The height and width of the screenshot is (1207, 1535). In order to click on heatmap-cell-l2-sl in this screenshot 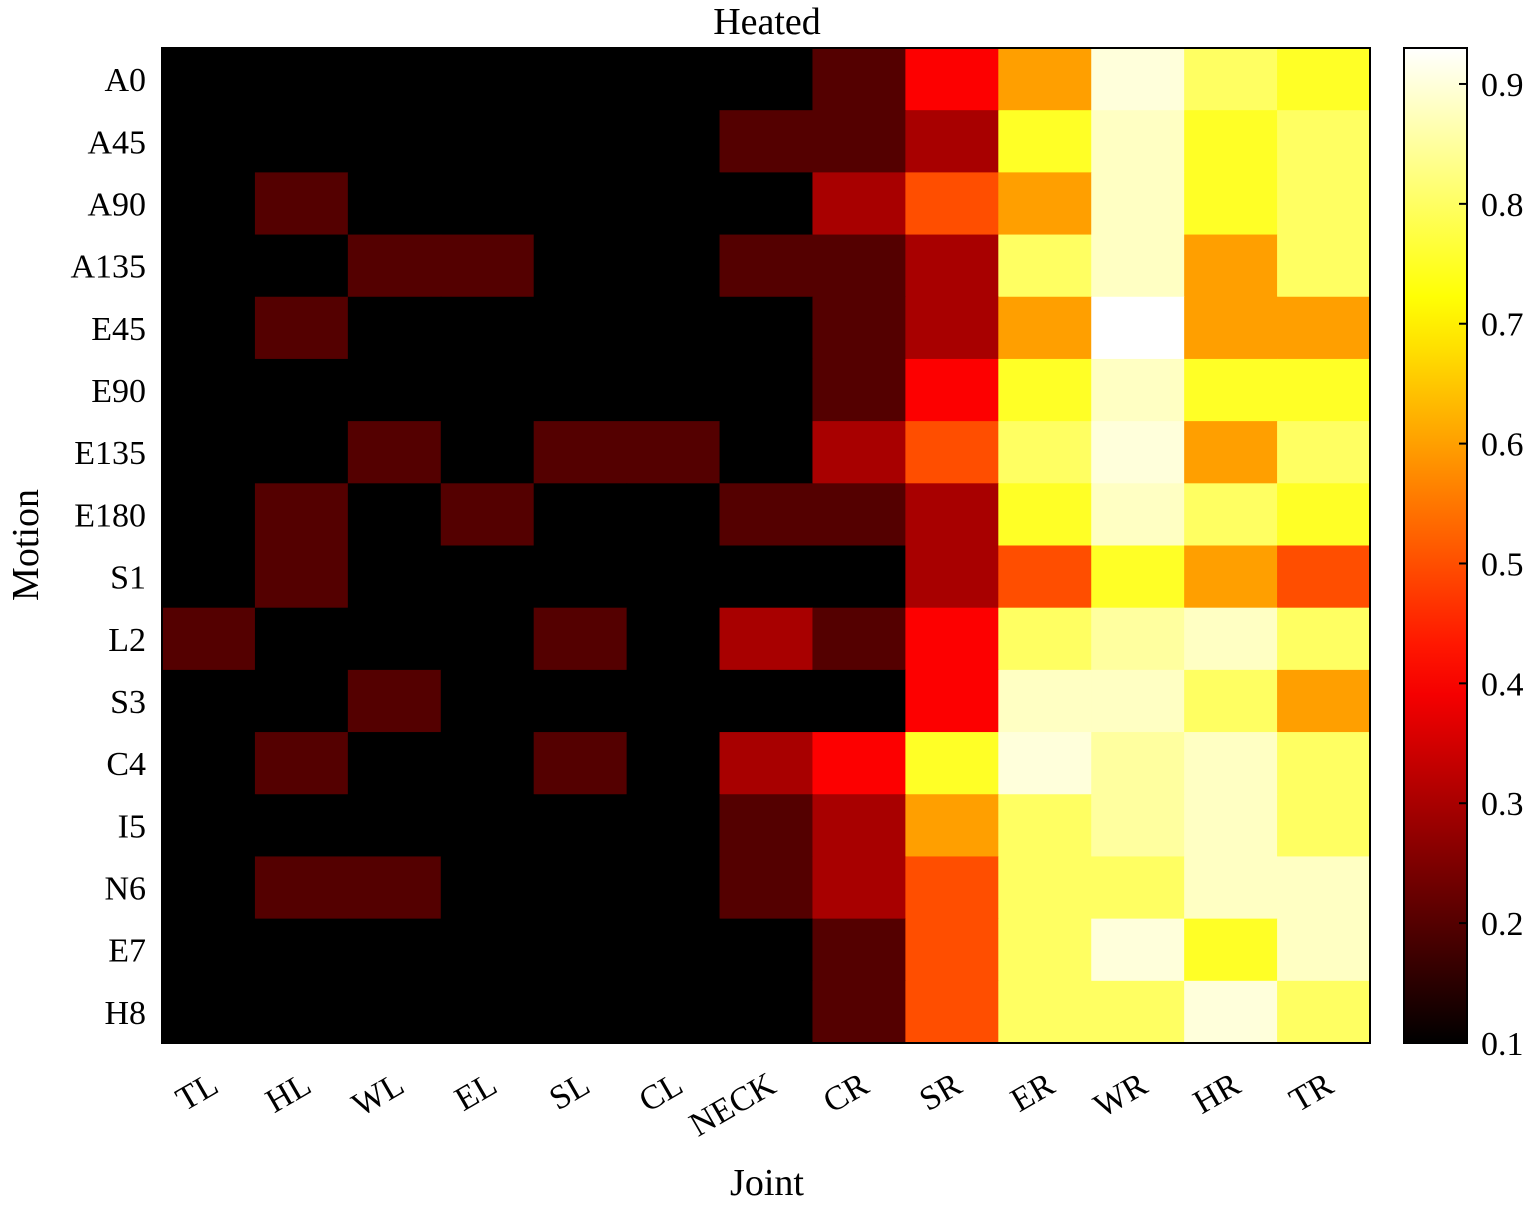, I will do `click(580, 639)`.